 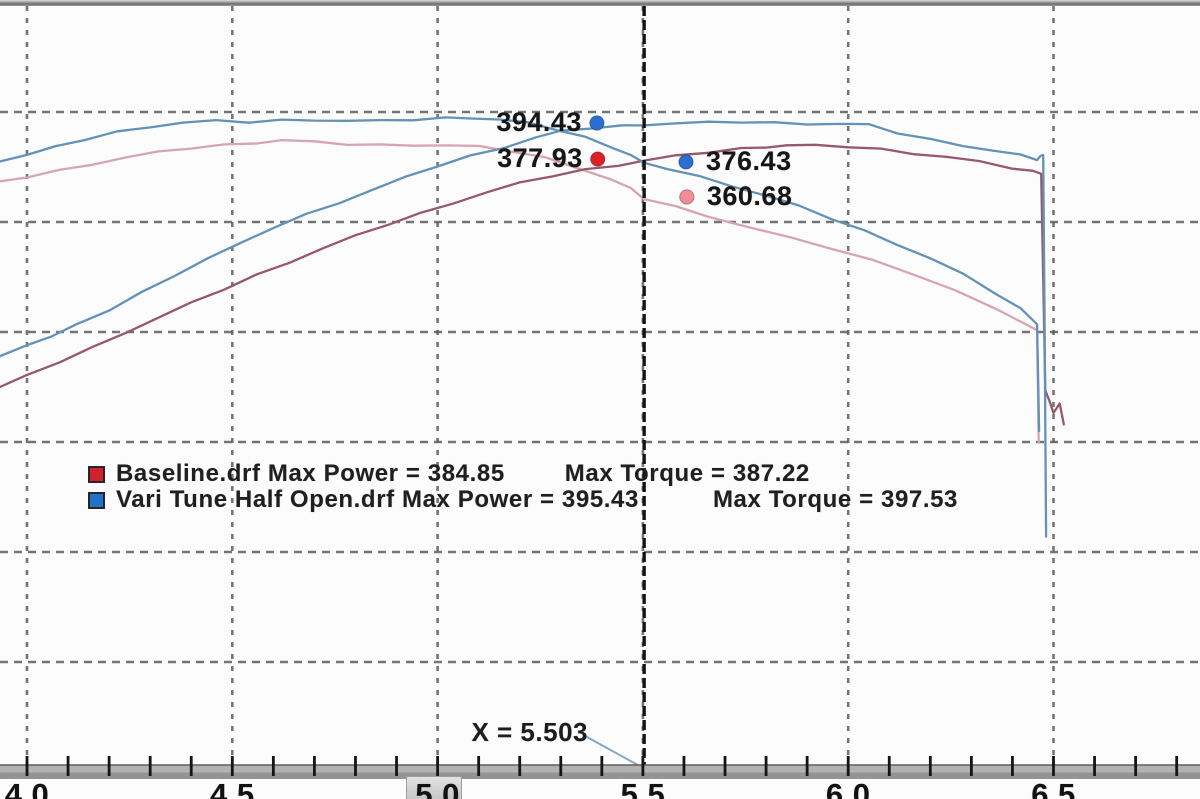 What do you see at coordinates (835, 499) in the screenshot?
I see `legend-max-torque: Max Torque = 397.53` at bounding box center [835, 499].